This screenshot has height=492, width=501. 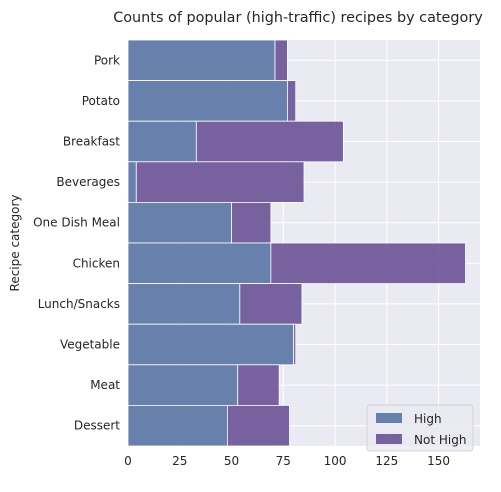 What do you see at coordinates (76, 223) in the screenshot?
I see `y-tick-label: One Dish Meal` at bounding box center [76, 223].